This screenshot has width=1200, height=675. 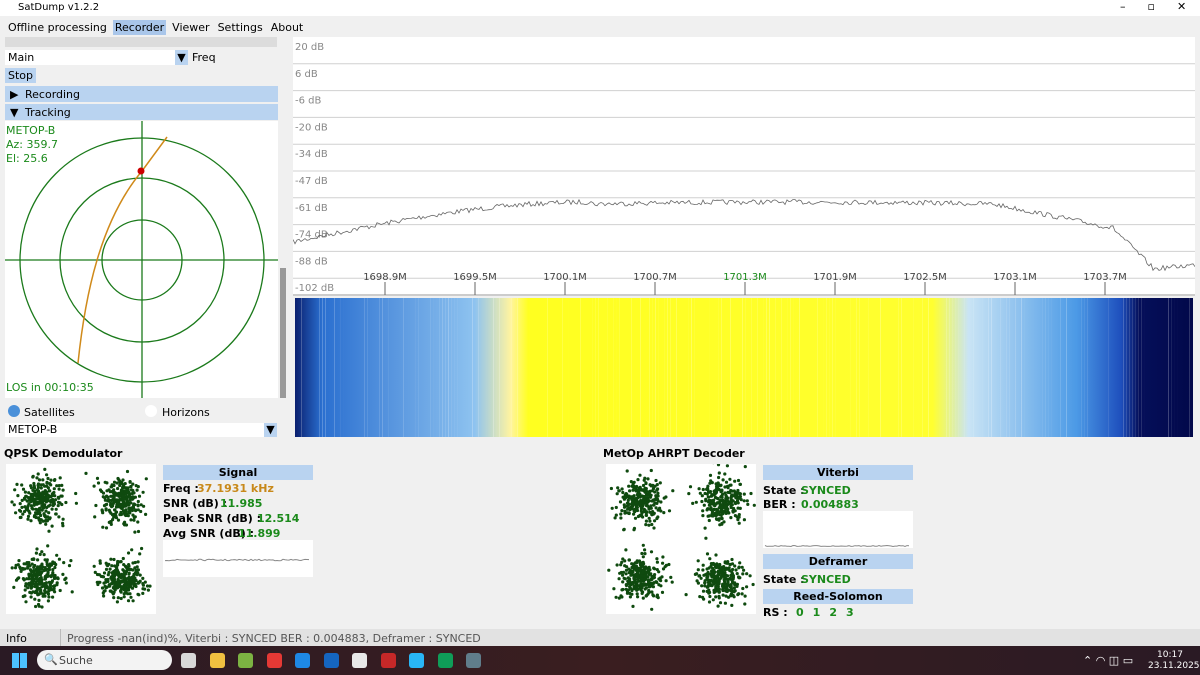 What do you see at coordinates (1174, 666) in the screenshot?
I see `clock-date: 23.11.2025` at bounding box center [1174, 666].